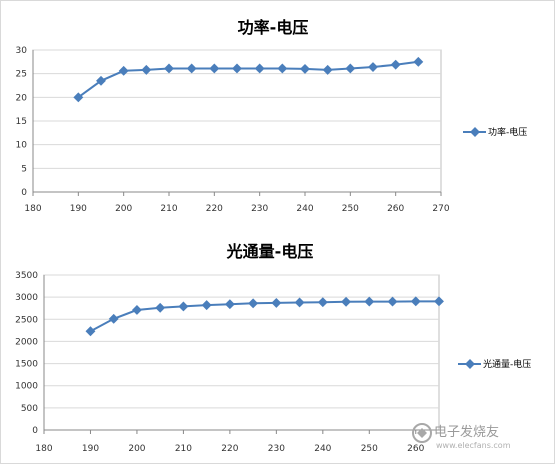 The image size is (555, 464). I want to click on y-tick-label: 3000, so click(26, 298).